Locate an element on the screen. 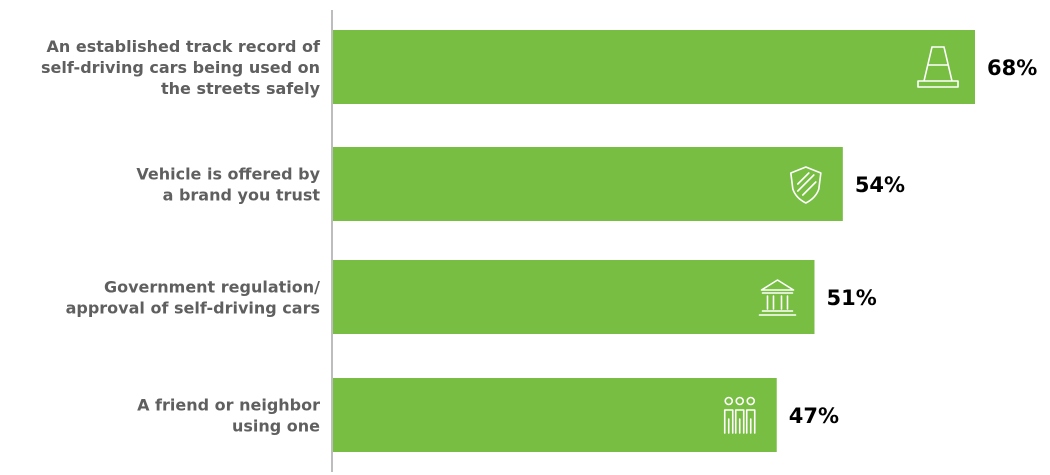 This screenshot has width=1050, height=475. category-label: An established track record of is located at coordinates (184, 46).